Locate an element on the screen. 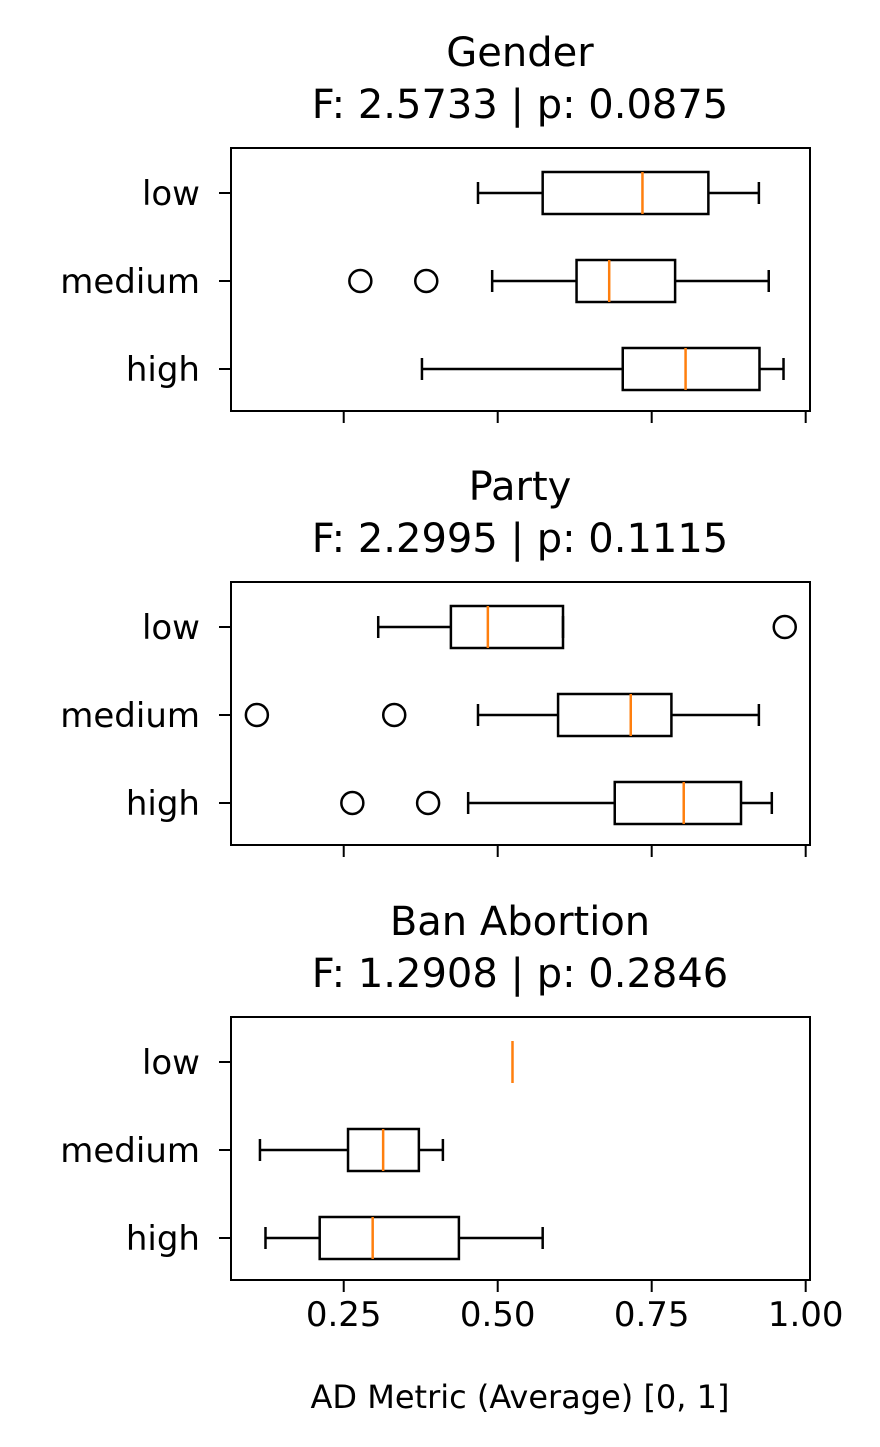 The height and width of the screenshot is (1447, 880). x-tick-label: 0.50 is located at coordinates (498, 1315).